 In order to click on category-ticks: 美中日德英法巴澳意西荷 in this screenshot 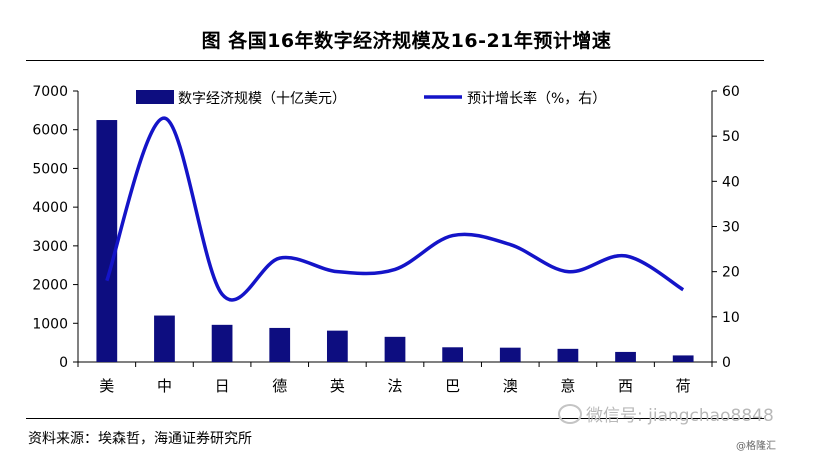, I will do `click(395, 378)`.